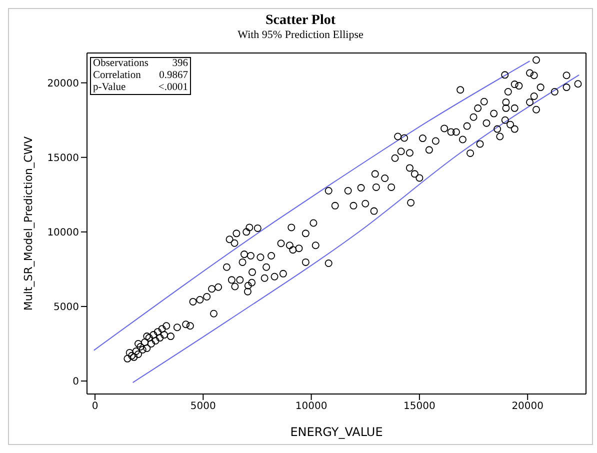  What do you see at coordinates (95, 406) in the screenshot?
I see `x-tick-label: 0` at bounding box center [95, 406].